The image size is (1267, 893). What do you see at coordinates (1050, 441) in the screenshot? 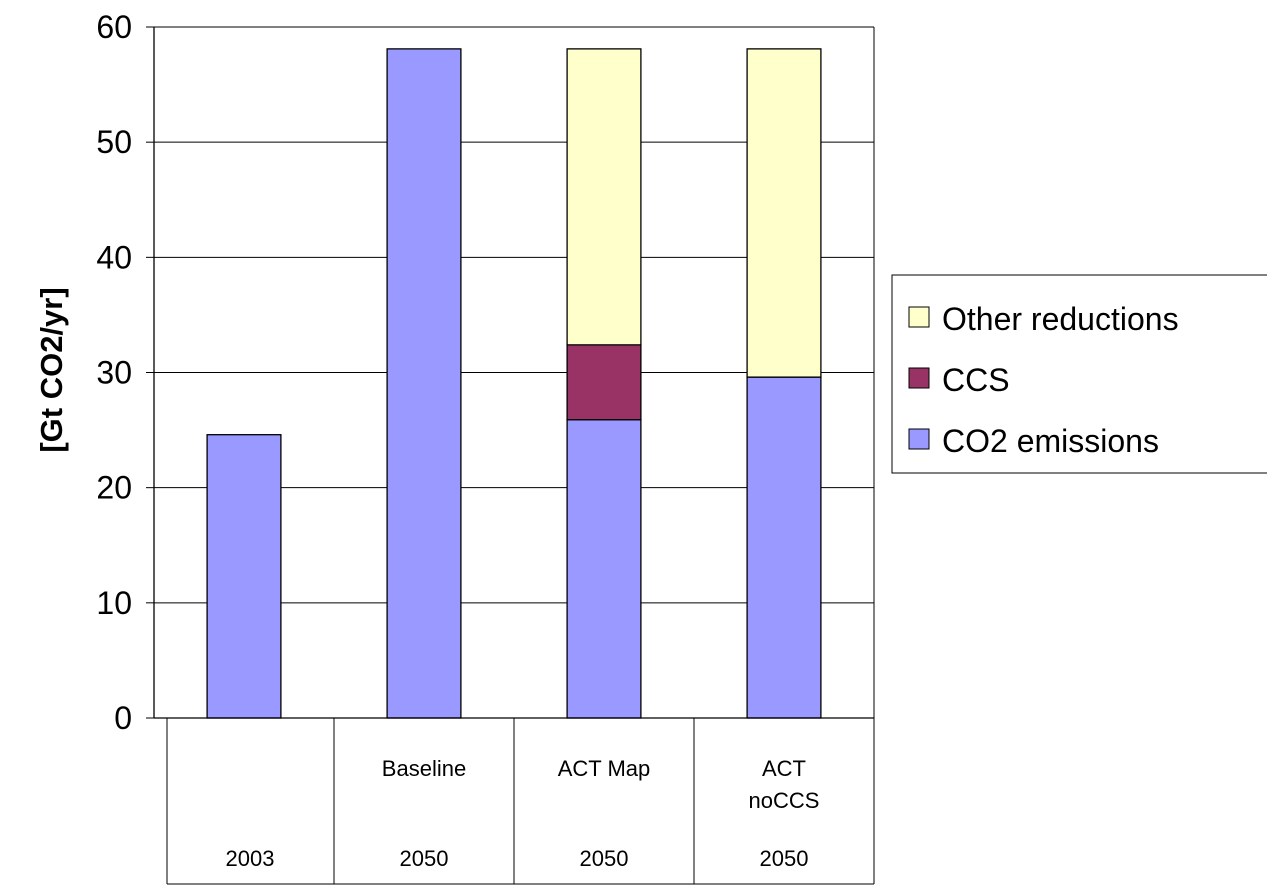
I see `legend-label: CO2 emissions` at bounding box center [1050, 441].